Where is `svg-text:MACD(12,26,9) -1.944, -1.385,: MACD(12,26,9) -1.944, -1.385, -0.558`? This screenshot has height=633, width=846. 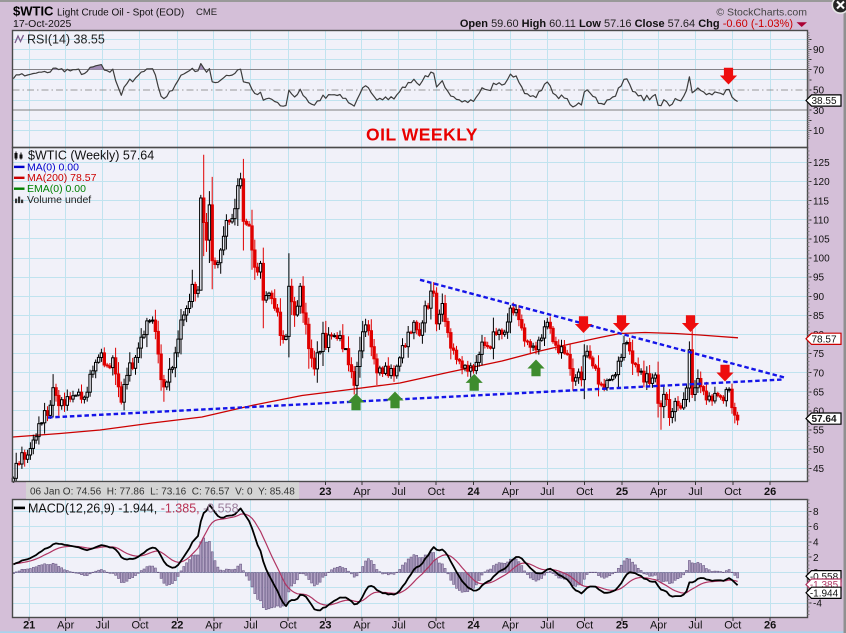
svg-text:MACD(12,26,9) -1.944, -1.385,: MACD(12,26,9) -1.944, -1.385, -0.558 is located at coordinates (133, 508).